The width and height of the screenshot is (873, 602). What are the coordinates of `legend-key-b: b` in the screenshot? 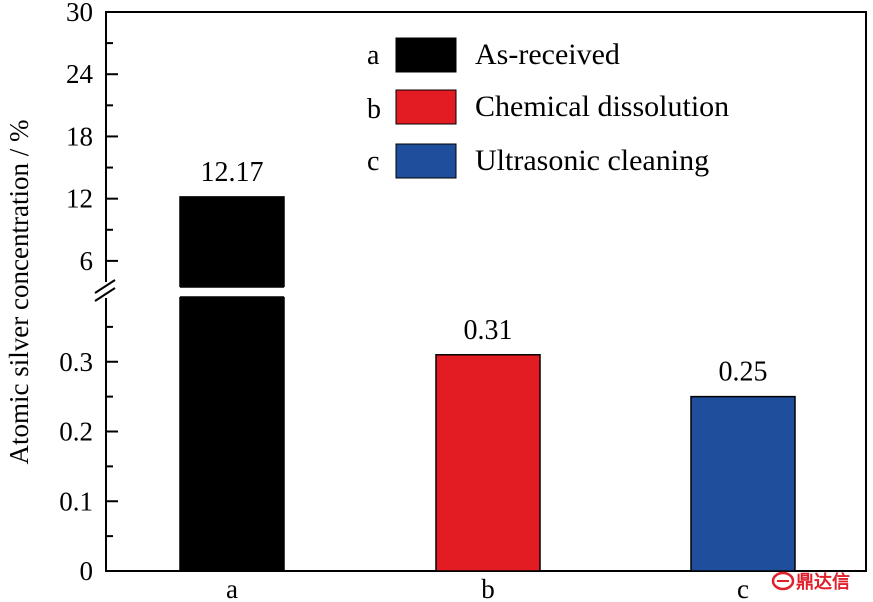 It's located at (374, 109).